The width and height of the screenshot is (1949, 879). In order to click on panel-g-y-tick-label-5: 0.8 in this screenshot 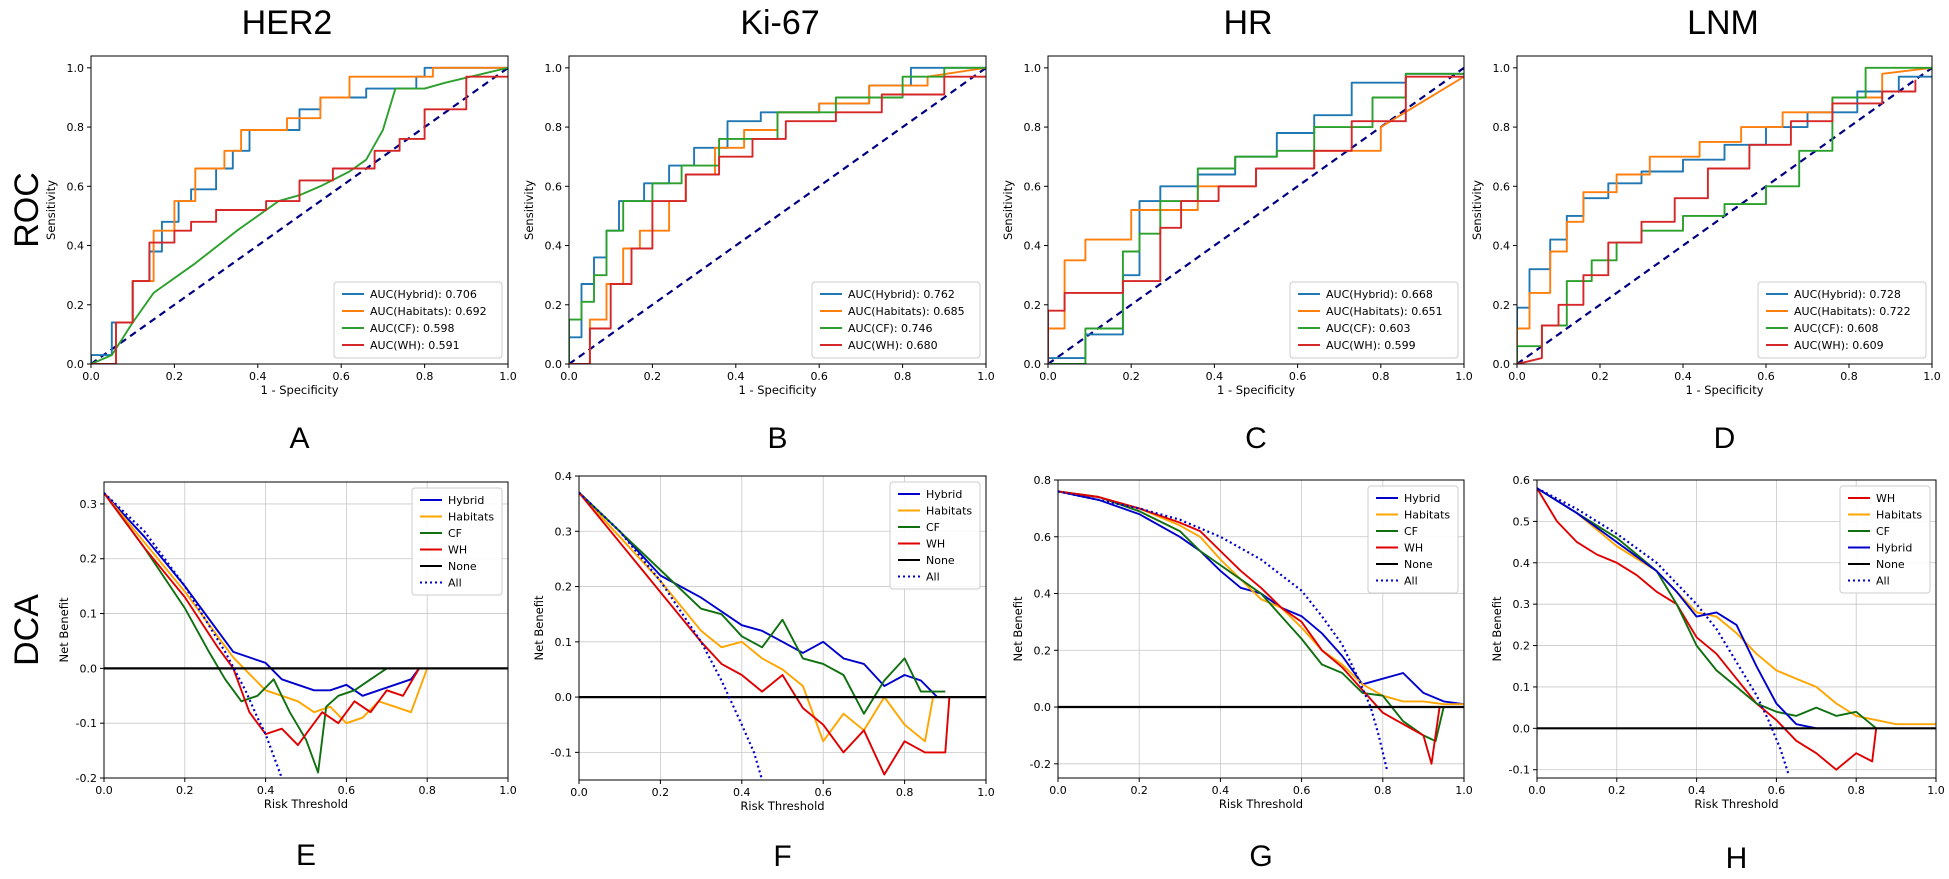, I will do `click(1043, 480)`.